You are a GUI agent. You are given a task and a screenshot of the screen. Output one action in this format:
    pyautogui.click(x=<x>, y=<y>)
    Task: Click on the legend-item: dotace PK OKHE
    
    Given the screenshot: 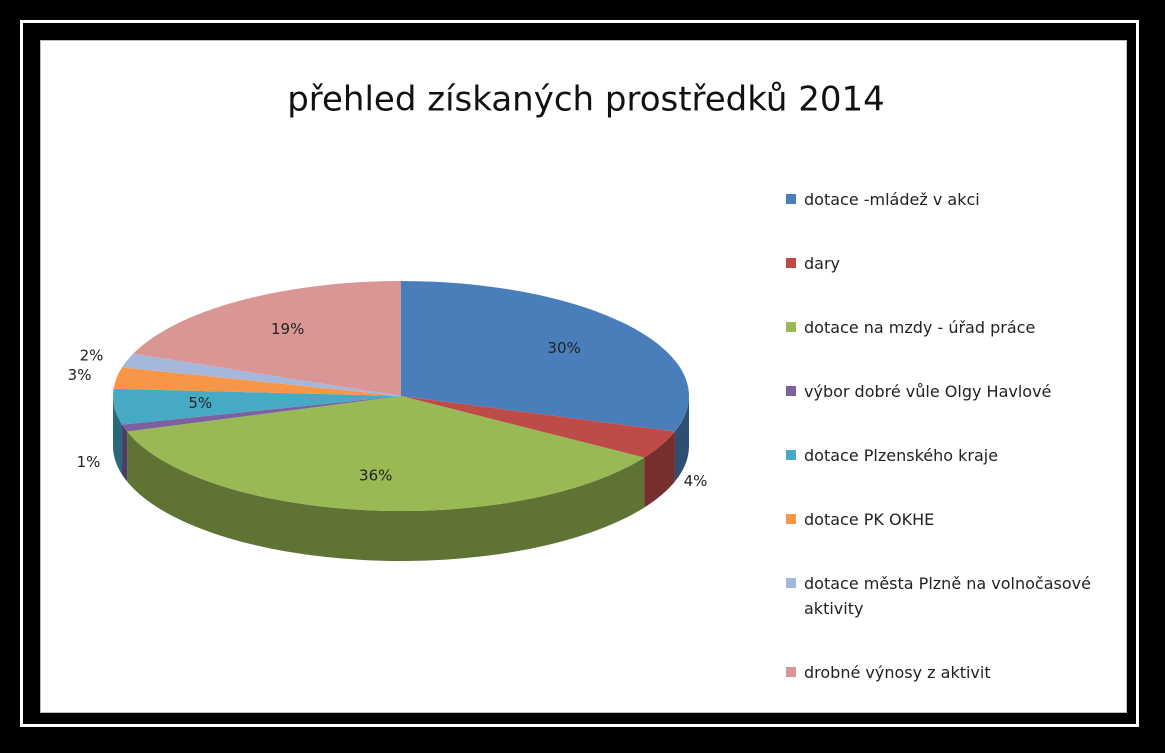 What is the action you would take?
    pyautogui.click(x=960, y=519)
    